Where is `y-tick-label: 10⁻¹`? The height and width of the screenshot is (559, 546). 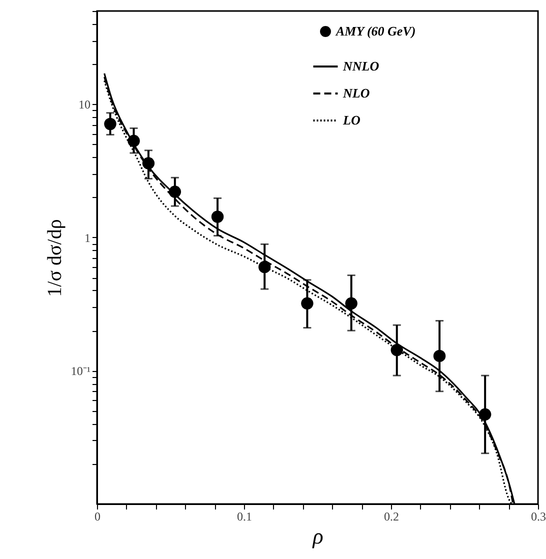
y-tick-label: 10⁻¹ is located at coordinates (80, 371).